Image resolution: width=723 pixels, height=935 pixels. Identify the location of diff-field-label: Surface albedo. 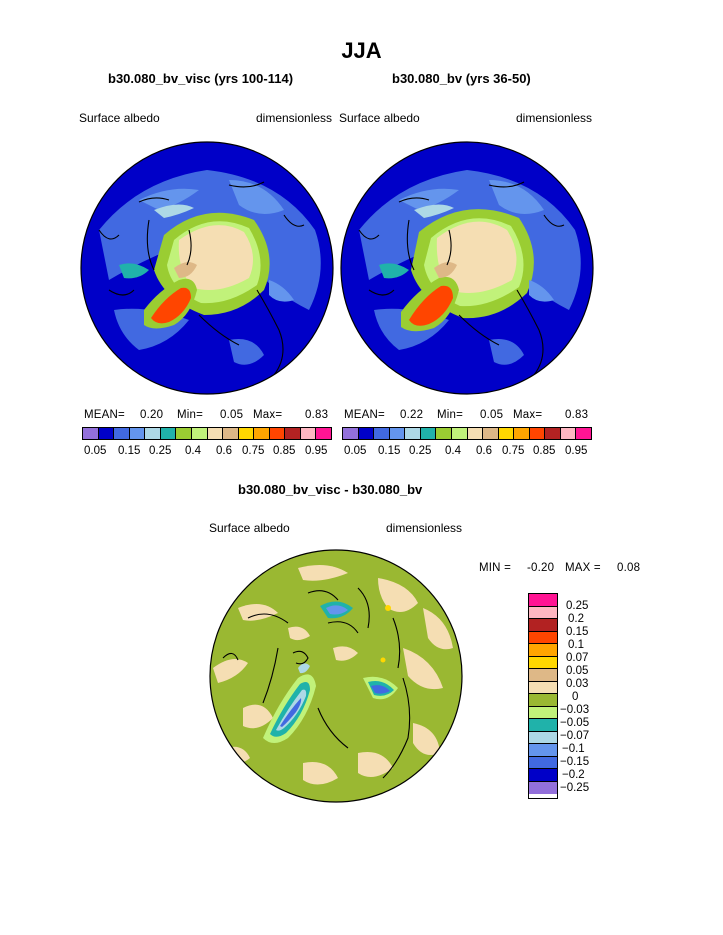
(249, 528).